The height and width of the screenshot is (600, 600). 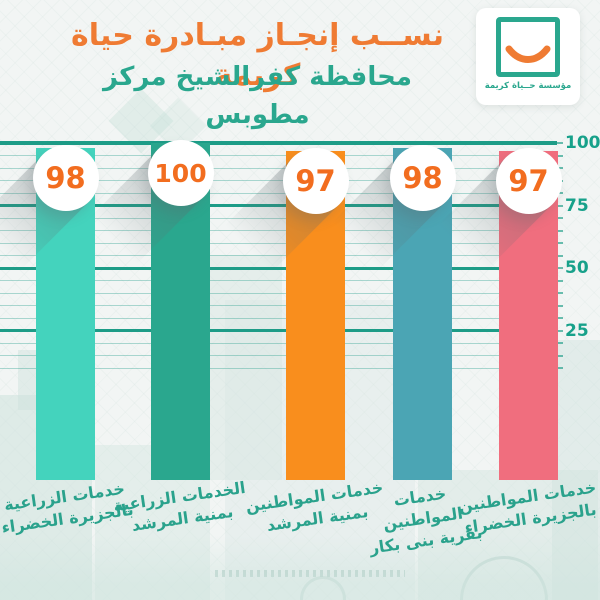 I want to click on smile-icon, so click(x=528, y=54).